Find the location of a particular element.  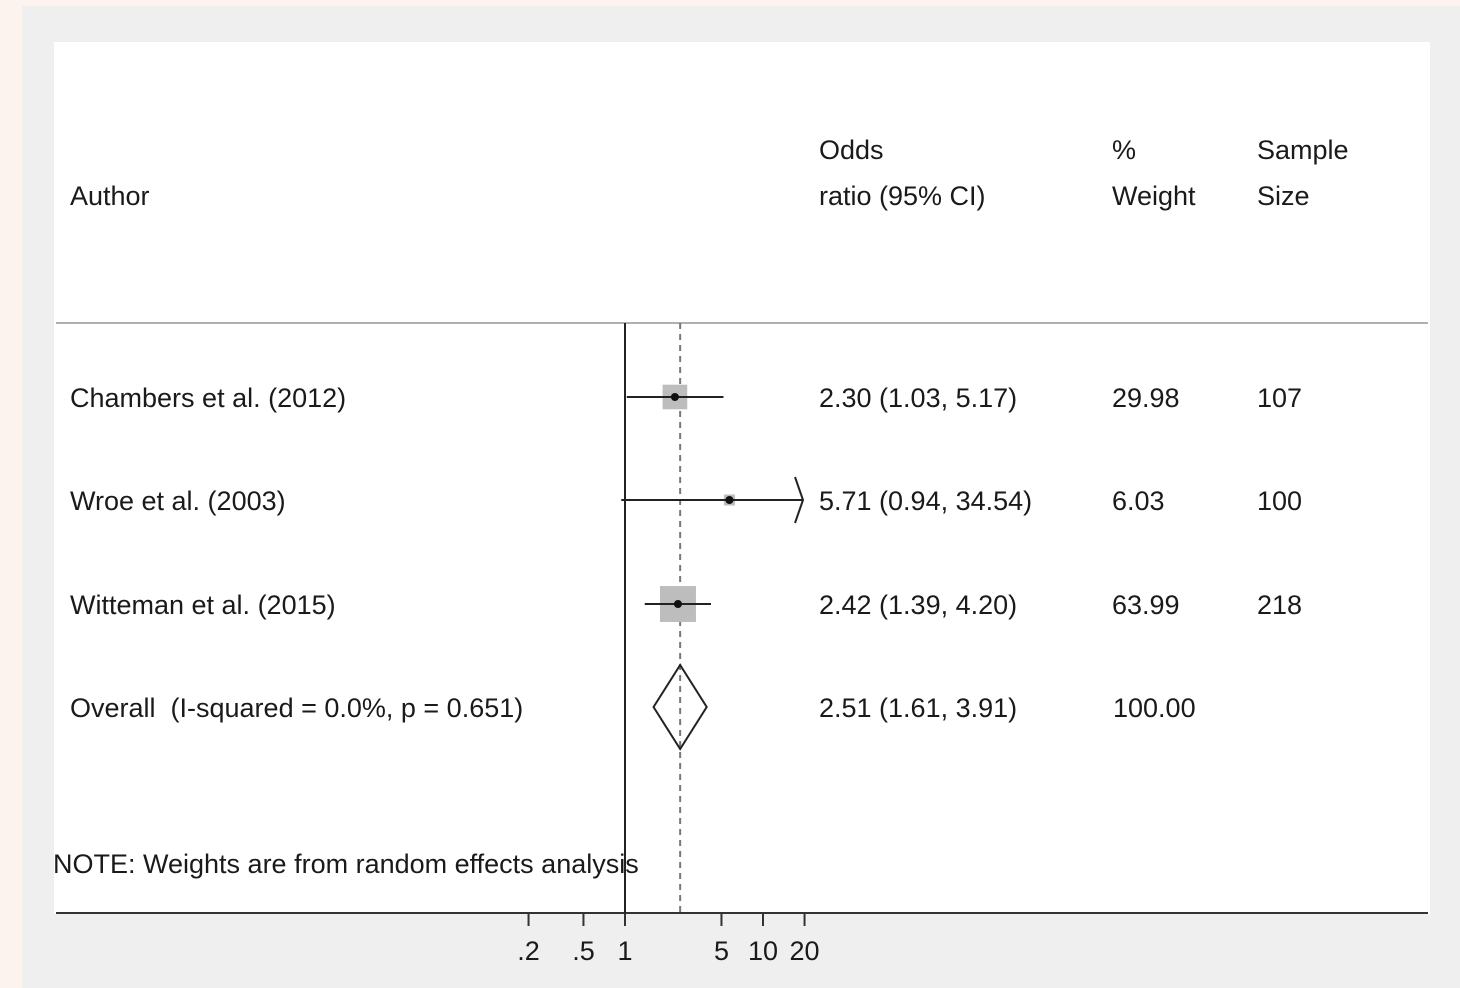

x-tick-label: .5 is located at coordinates (583, 951).